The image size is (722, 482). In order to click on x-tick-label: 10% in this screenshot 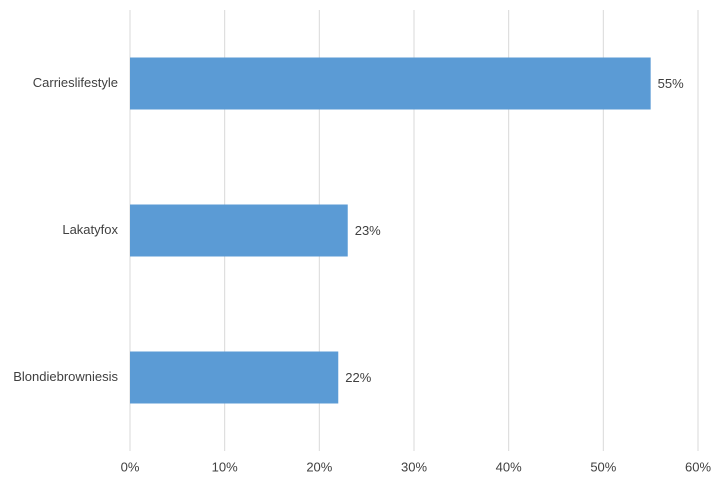, I will do `click(225, 466)`.